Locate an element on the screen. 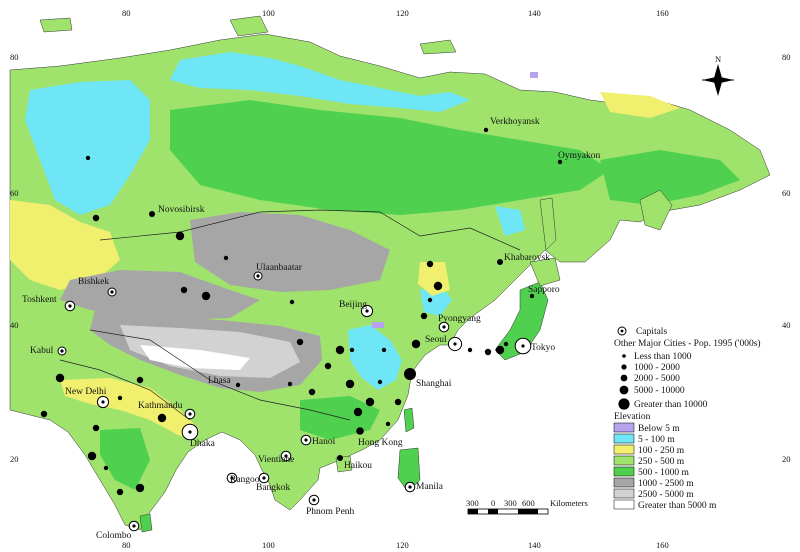  top-tick-100: 100 is located at coordinates (268, 13).